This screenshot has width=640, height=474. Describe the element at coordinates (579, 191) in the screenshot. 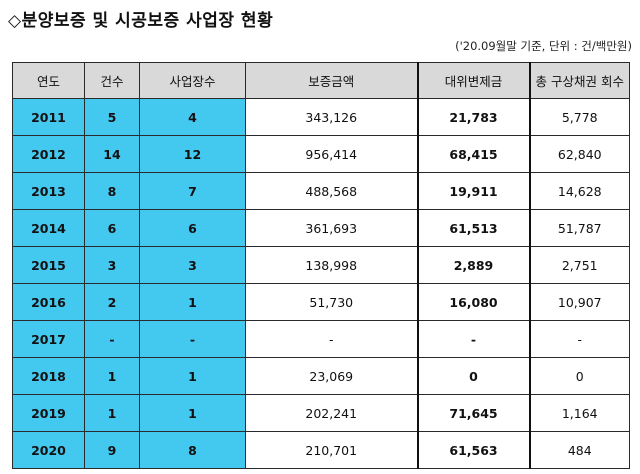

I see `recovery-cell: 14,628` at that location.